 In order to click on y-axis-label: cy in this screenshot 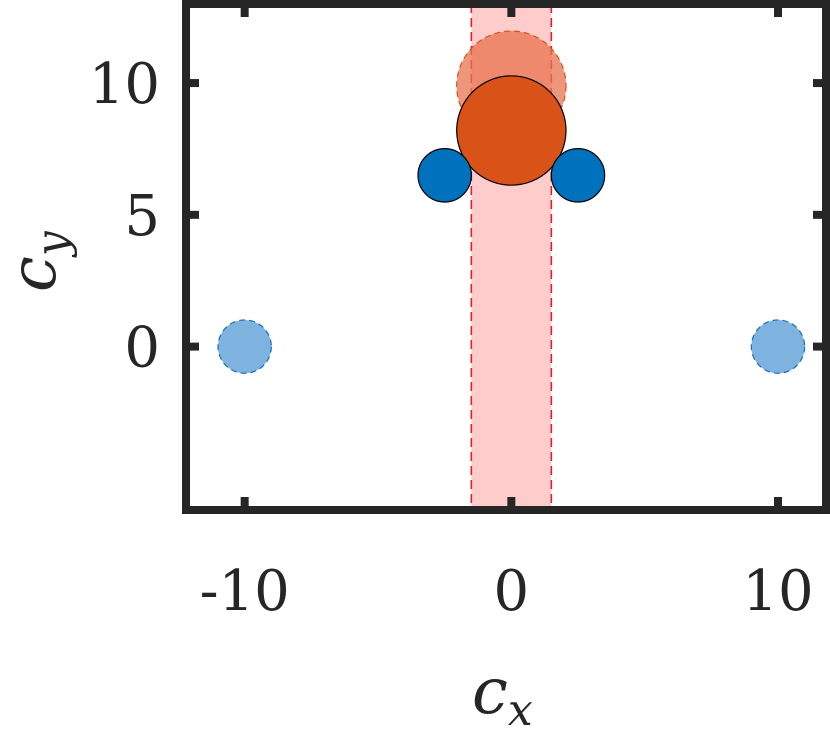, I will do `click(39, 261)`.